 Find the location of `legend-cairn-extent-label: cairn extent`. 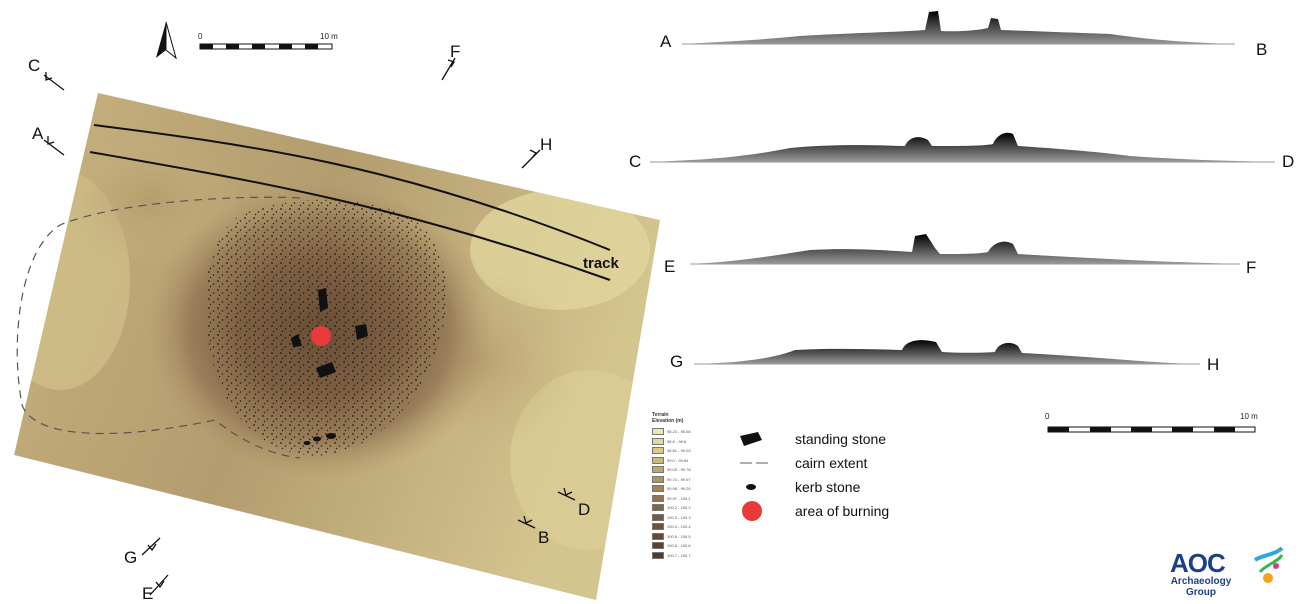

legend-cairn-extent-label: cairn extent is located at coordinates (831, 463).